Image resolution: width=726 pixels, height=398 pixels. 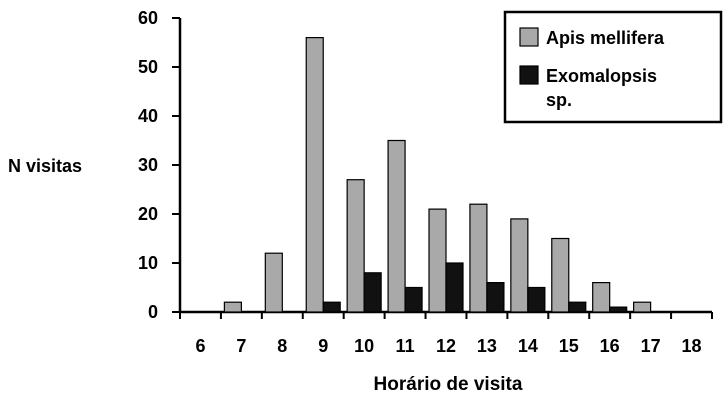 I want to click on y-tick-label: 20, so click(x=148, y=214).